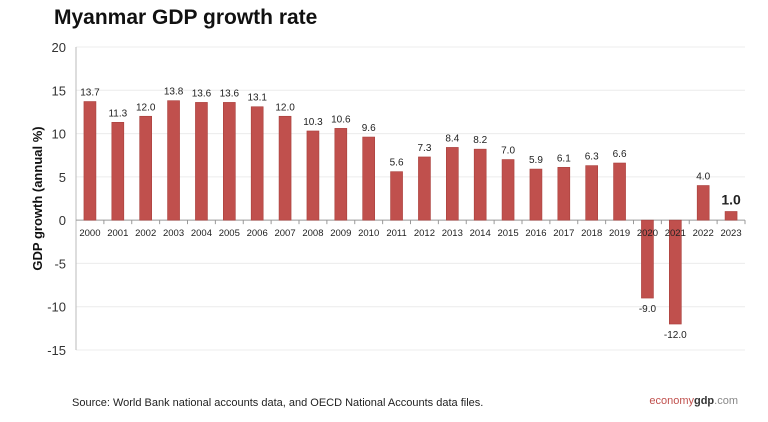  I want to click on x-tick-label: 2006, so click(257, 233).